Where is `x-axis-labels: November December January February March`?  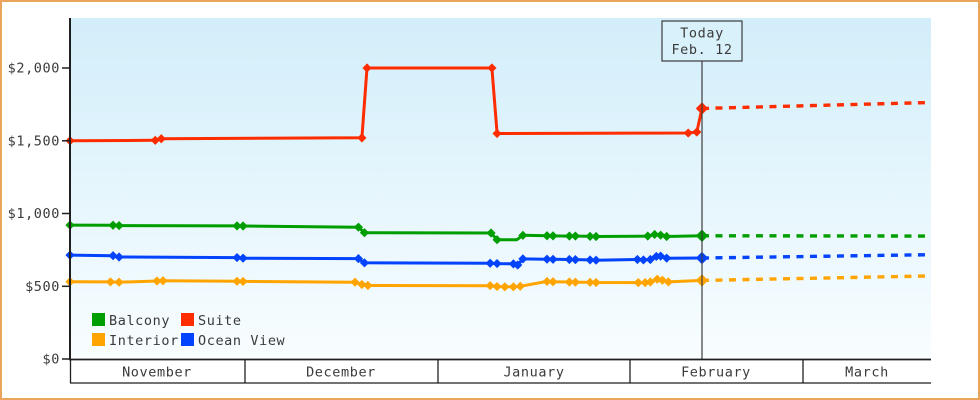
x-axis-labels: November December January February March is located at coordinates (505, 373).